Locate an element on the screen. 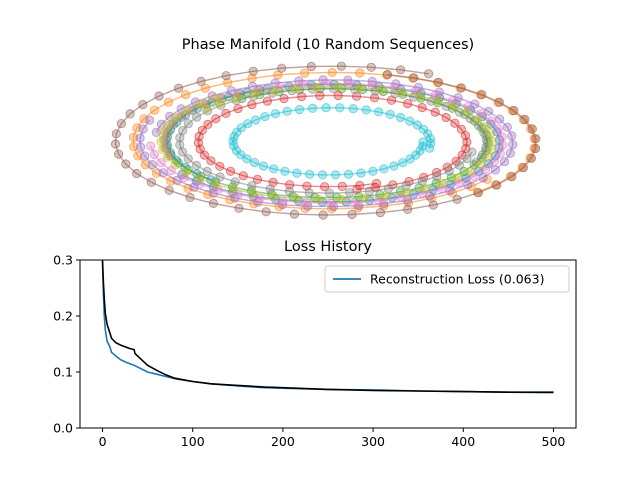 Image resolution: width=640 pixels, height=480 pixels. x-tick-label-3: 300 is located at coordinates (373, 441).